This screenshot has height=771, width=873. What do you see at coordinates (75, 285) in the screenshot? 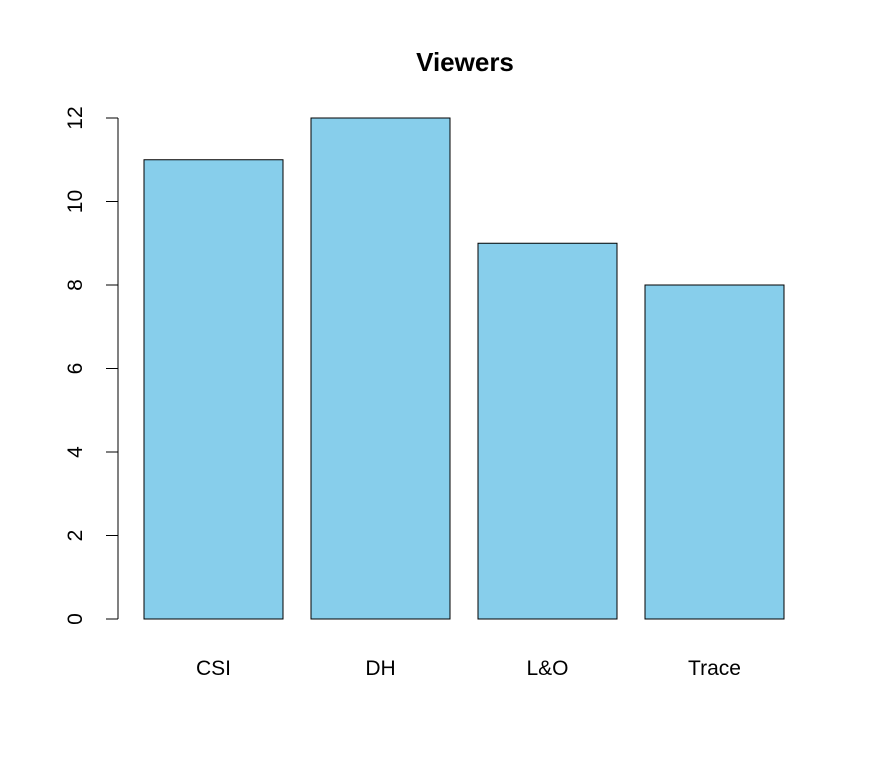
I see `y-tick-label: 8` at bounding box center [75, 285].